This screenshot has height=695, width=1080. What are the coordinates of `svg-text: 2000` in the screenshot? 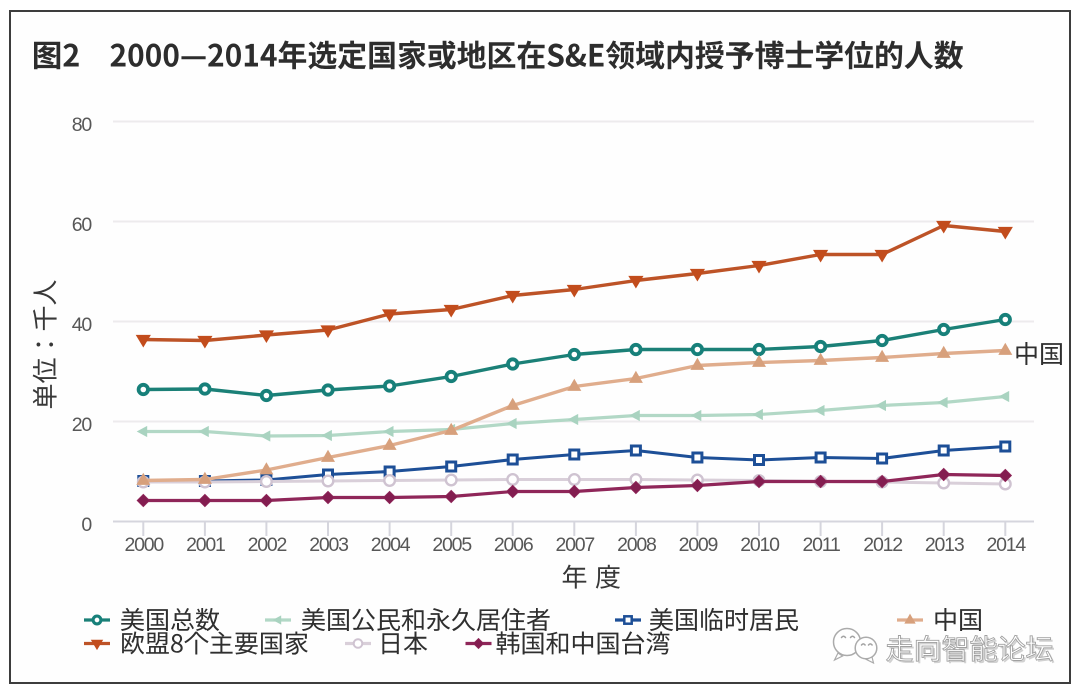 It's located at (145, 545).